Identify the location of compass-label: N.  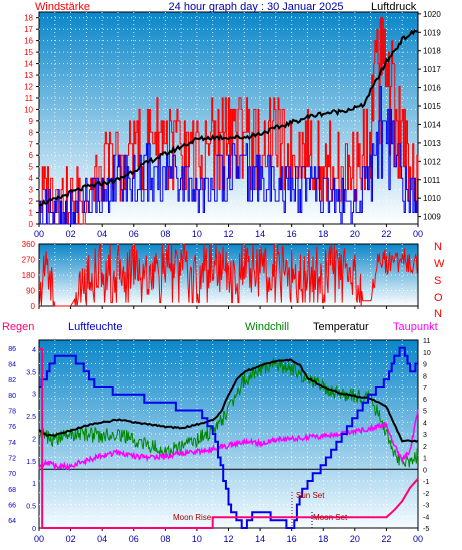
(438, 247).